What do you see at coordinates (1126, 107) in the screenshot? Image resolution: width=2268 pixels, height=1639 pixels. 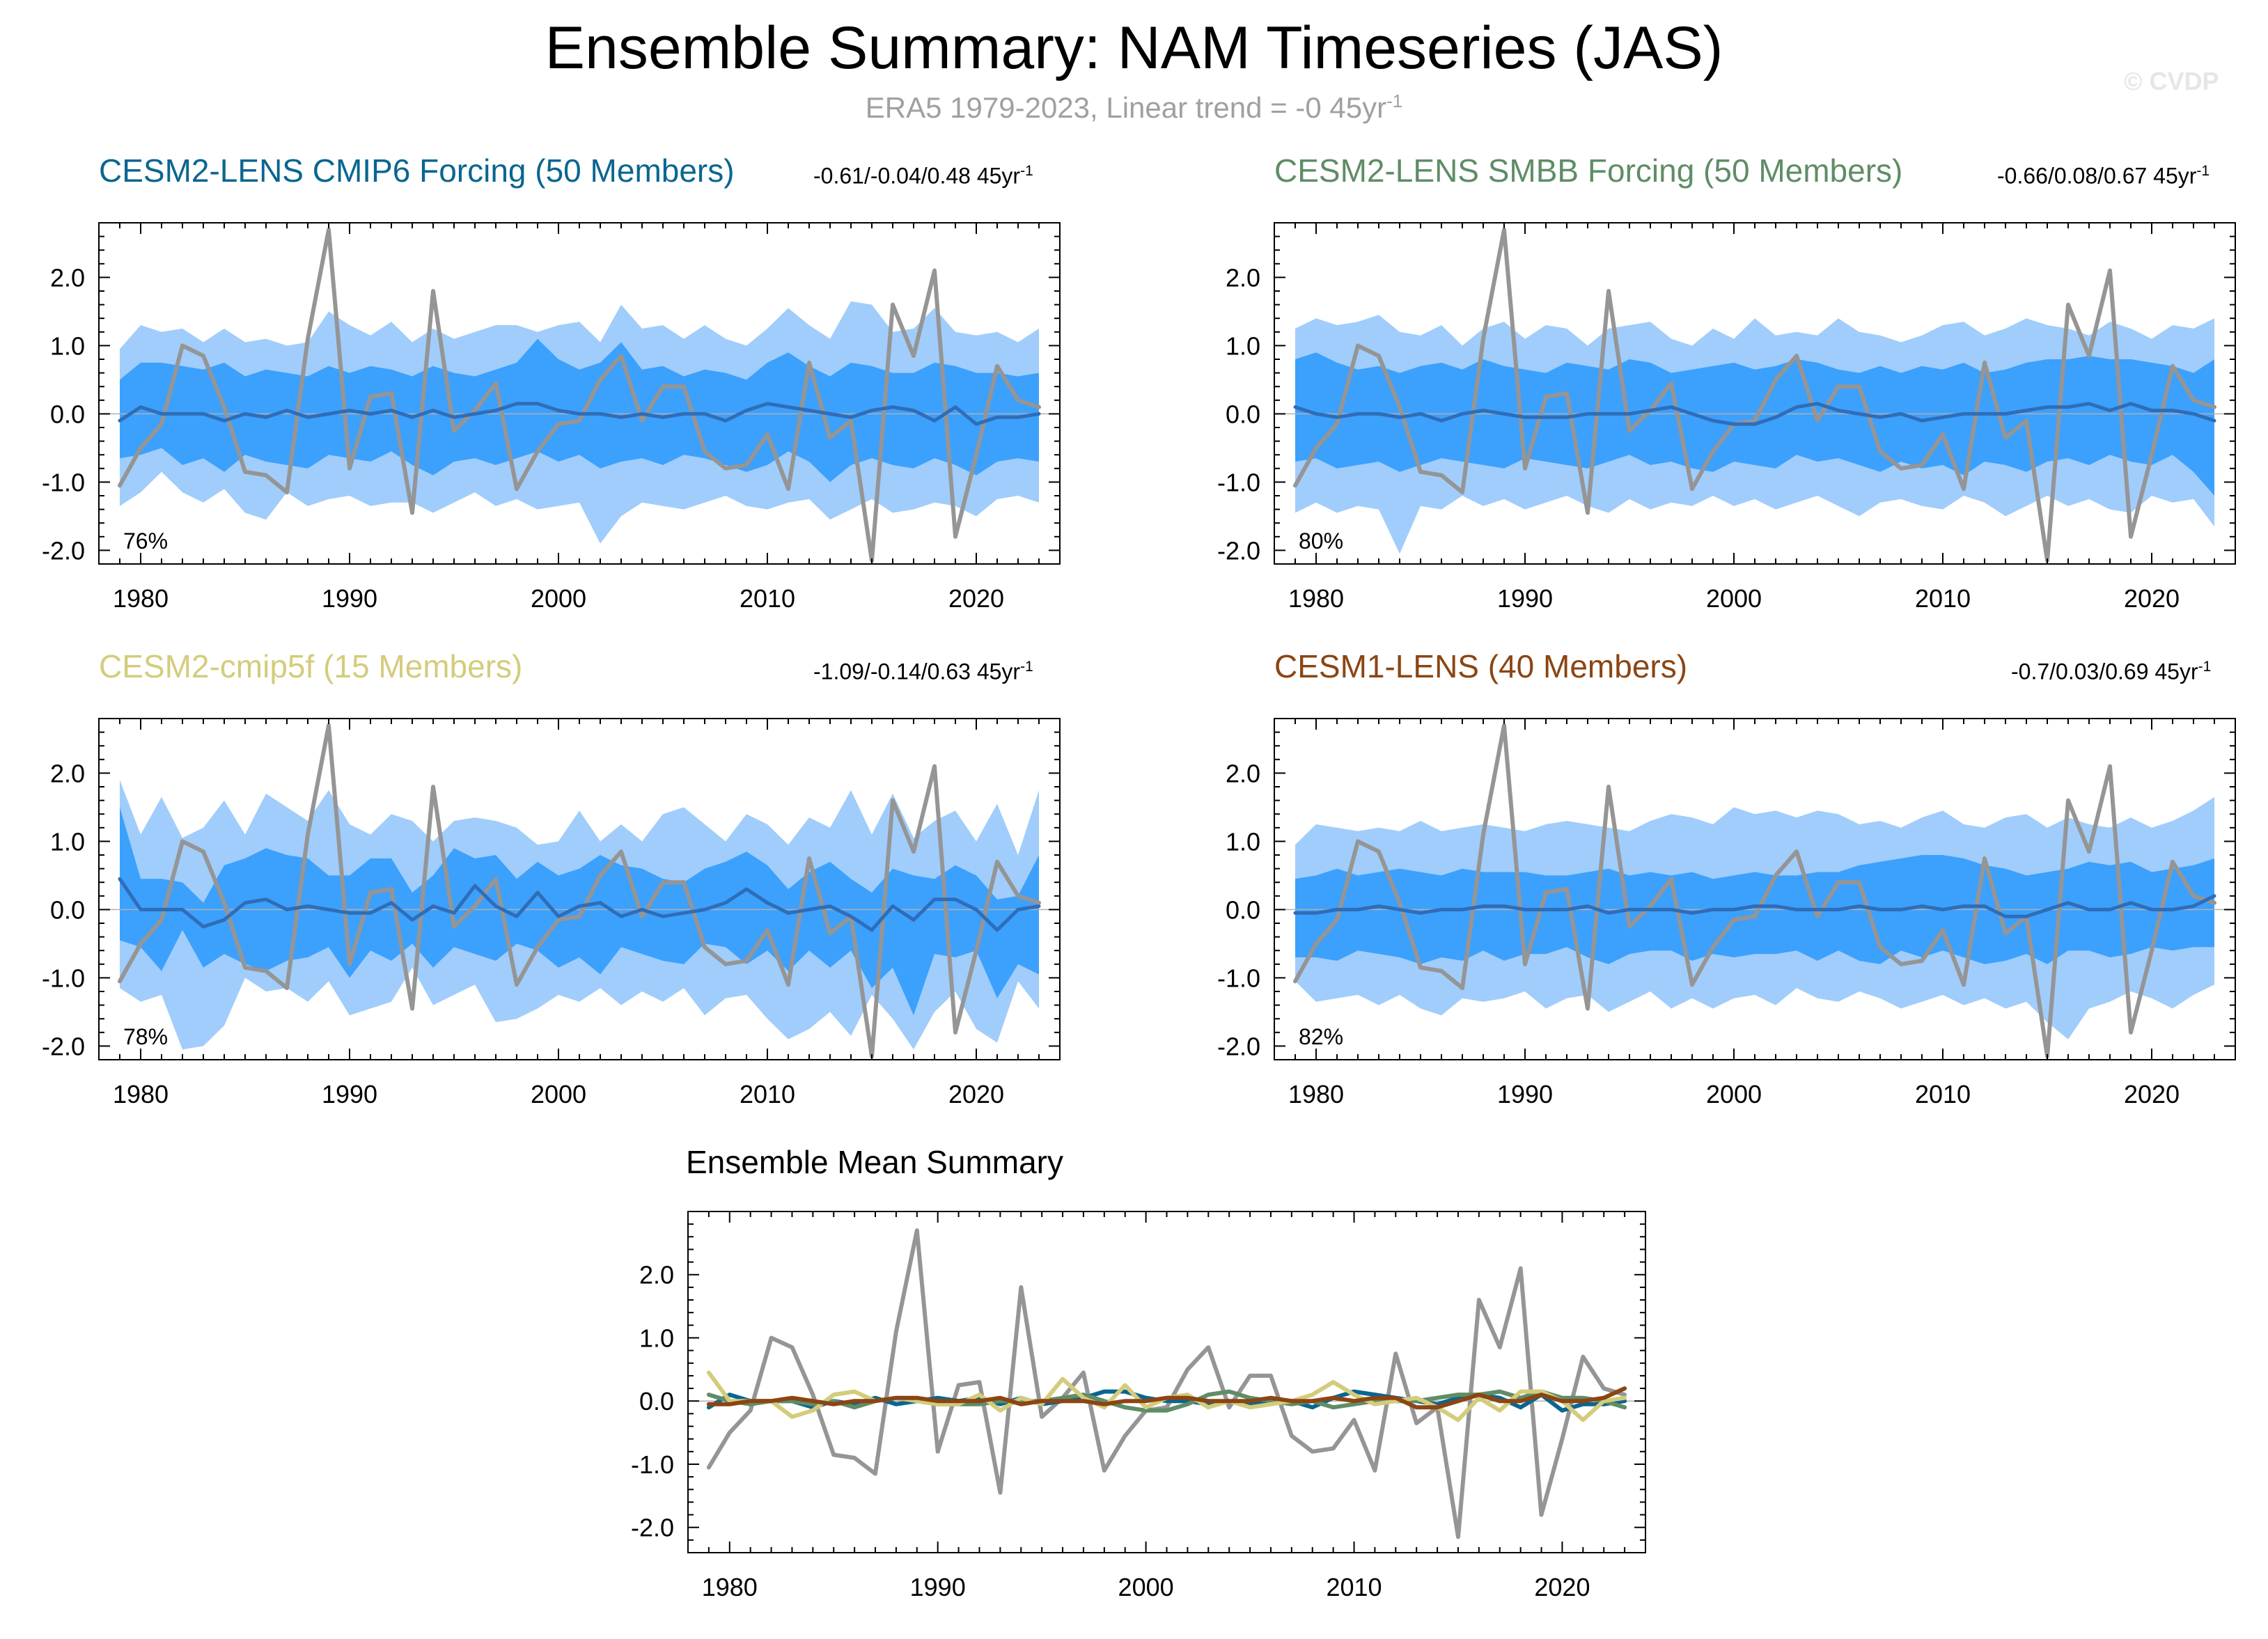 I see `subtitle-text: ERA5 1979-2023, Linear trend = -0 45yr` at bounding box center [1126, 107].